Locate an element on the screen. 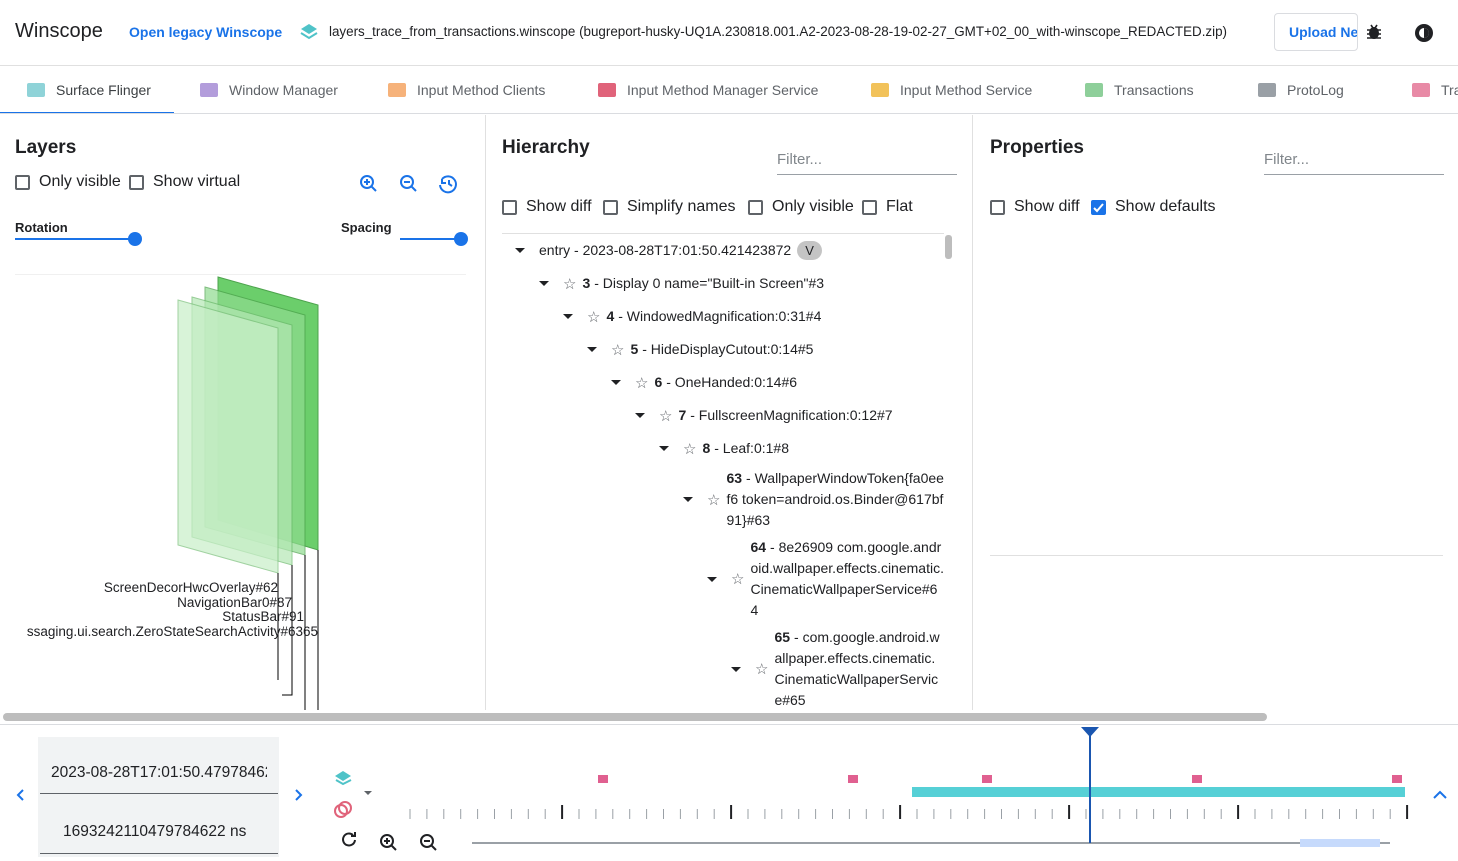 The image size is (1458, 861). tab: Input Method Clients is located at coordinates (466, 89).